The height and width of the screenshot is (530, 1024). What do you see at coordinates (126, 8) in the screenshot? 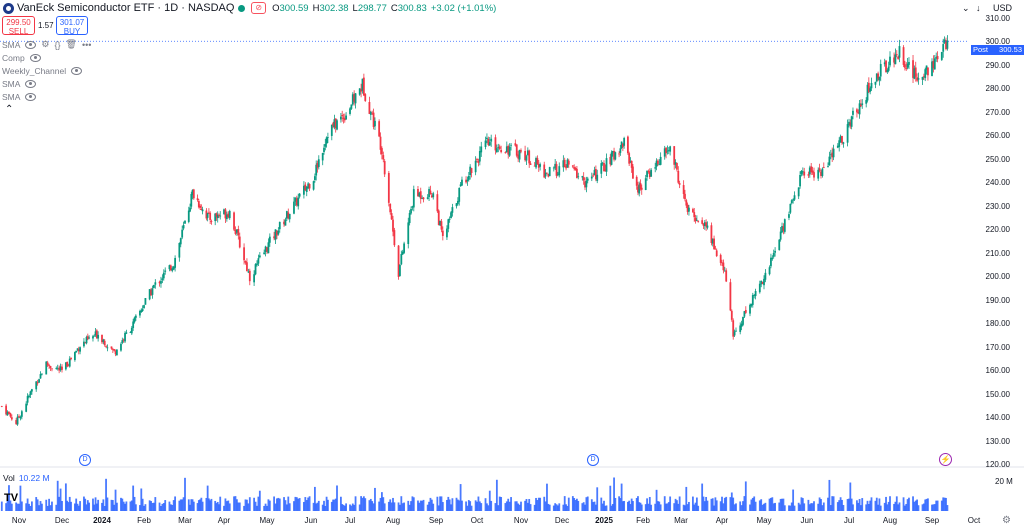
I see `symbol-title: VanEck Semiconductor ETF · 1D · NASDAQ` at bounding box center [126, 8].